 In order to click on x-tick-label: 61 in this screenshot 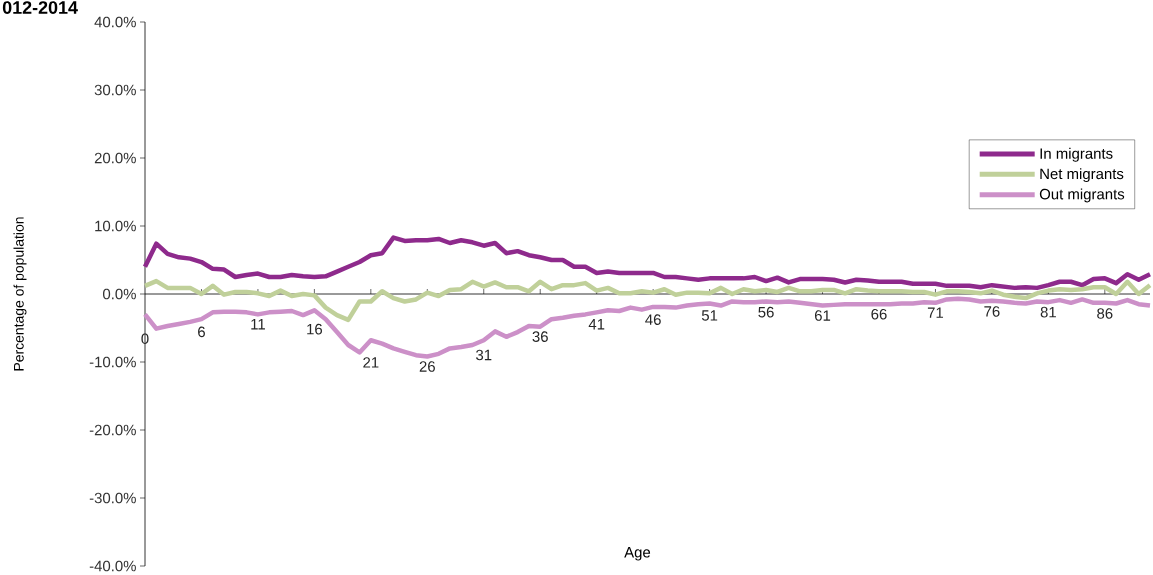, I will do `click(822, 315)`.